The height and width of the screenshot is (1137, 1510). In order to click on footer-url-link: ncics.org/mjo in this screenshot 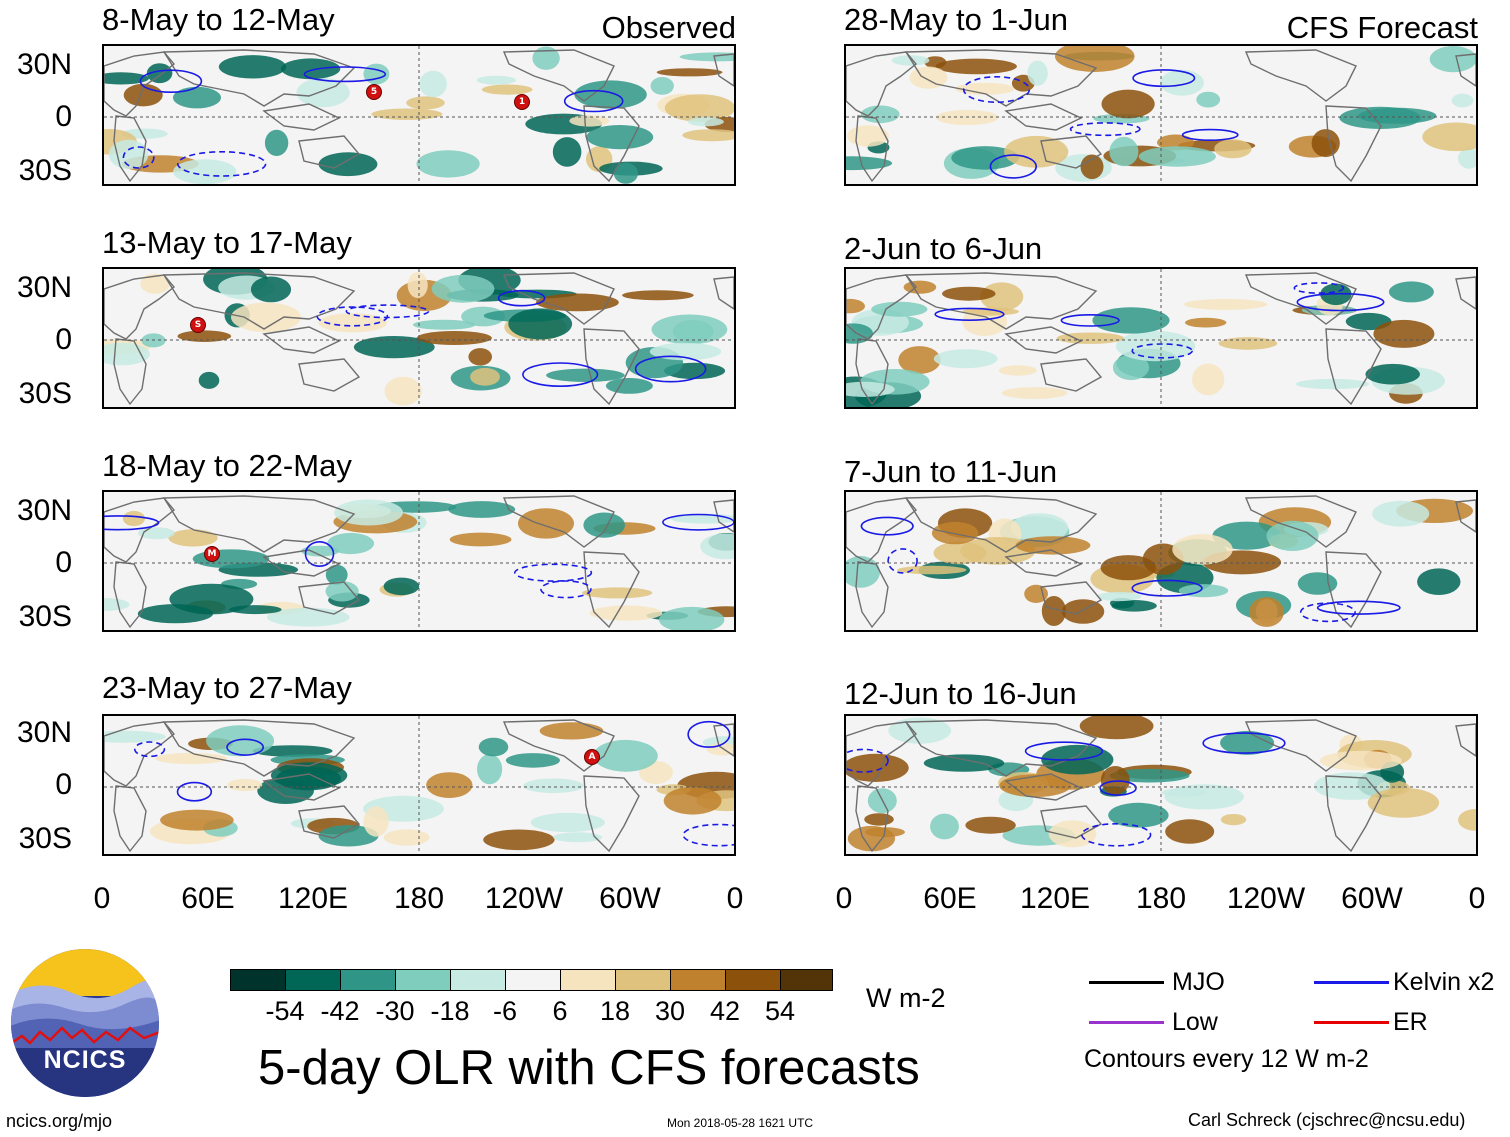, I will do `click(59, 1121)`.